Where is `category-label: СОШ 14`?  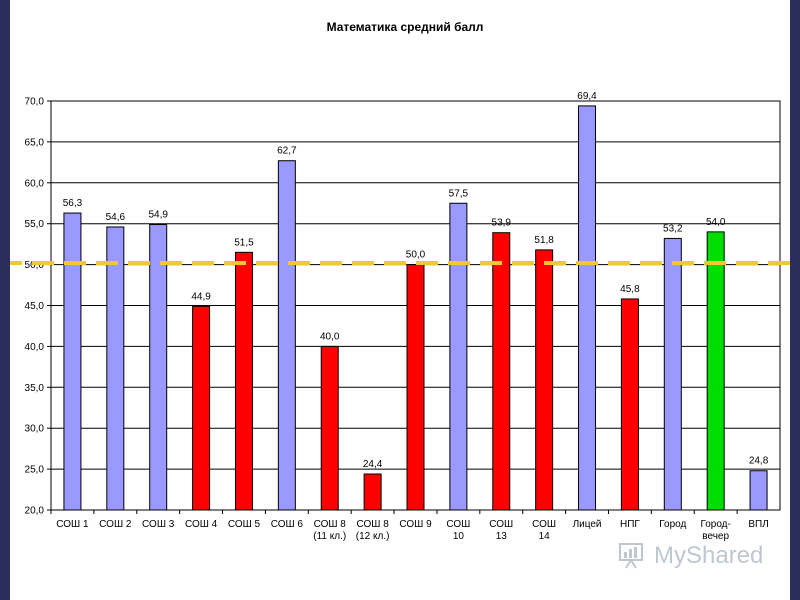 category-label: СОШ 14 is located at coordinates (544, 530).